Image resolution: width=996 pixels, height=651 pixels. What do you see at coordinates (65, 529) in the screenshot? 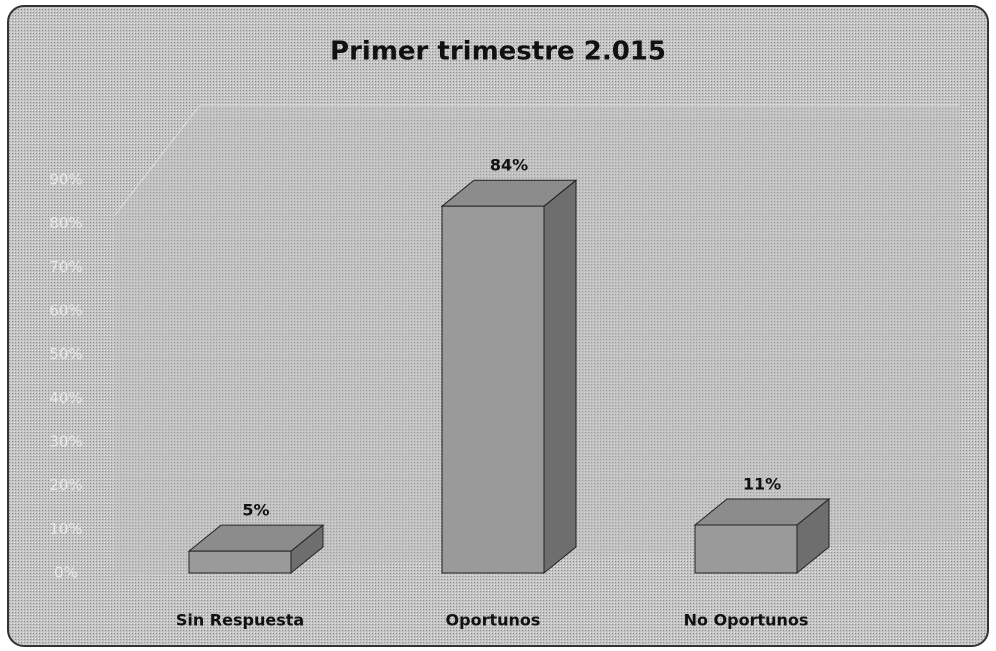
I see `y-tick-label: 10%` at bounding box center [65, 529].